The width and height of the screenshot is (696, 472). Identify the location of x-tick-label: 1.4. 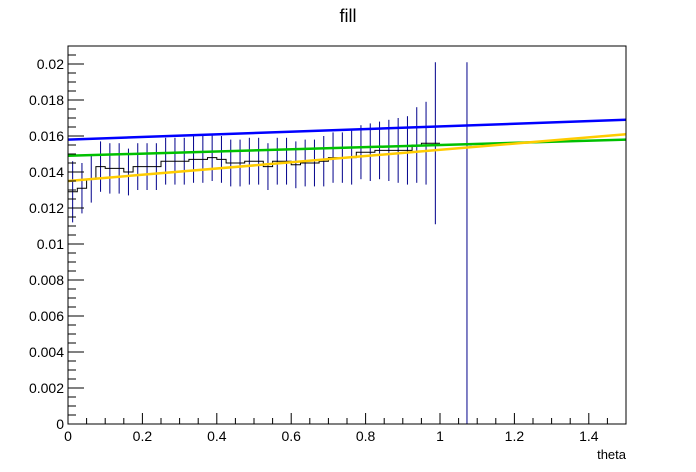
(589, 436).